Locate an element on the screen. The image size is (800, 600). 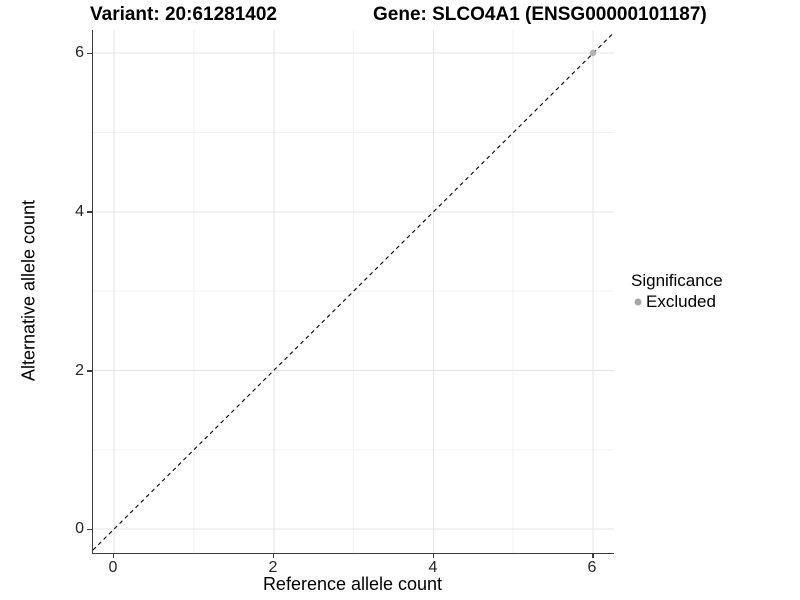
x-axis-title: Reference allele count is located at coordinates (352, 584).